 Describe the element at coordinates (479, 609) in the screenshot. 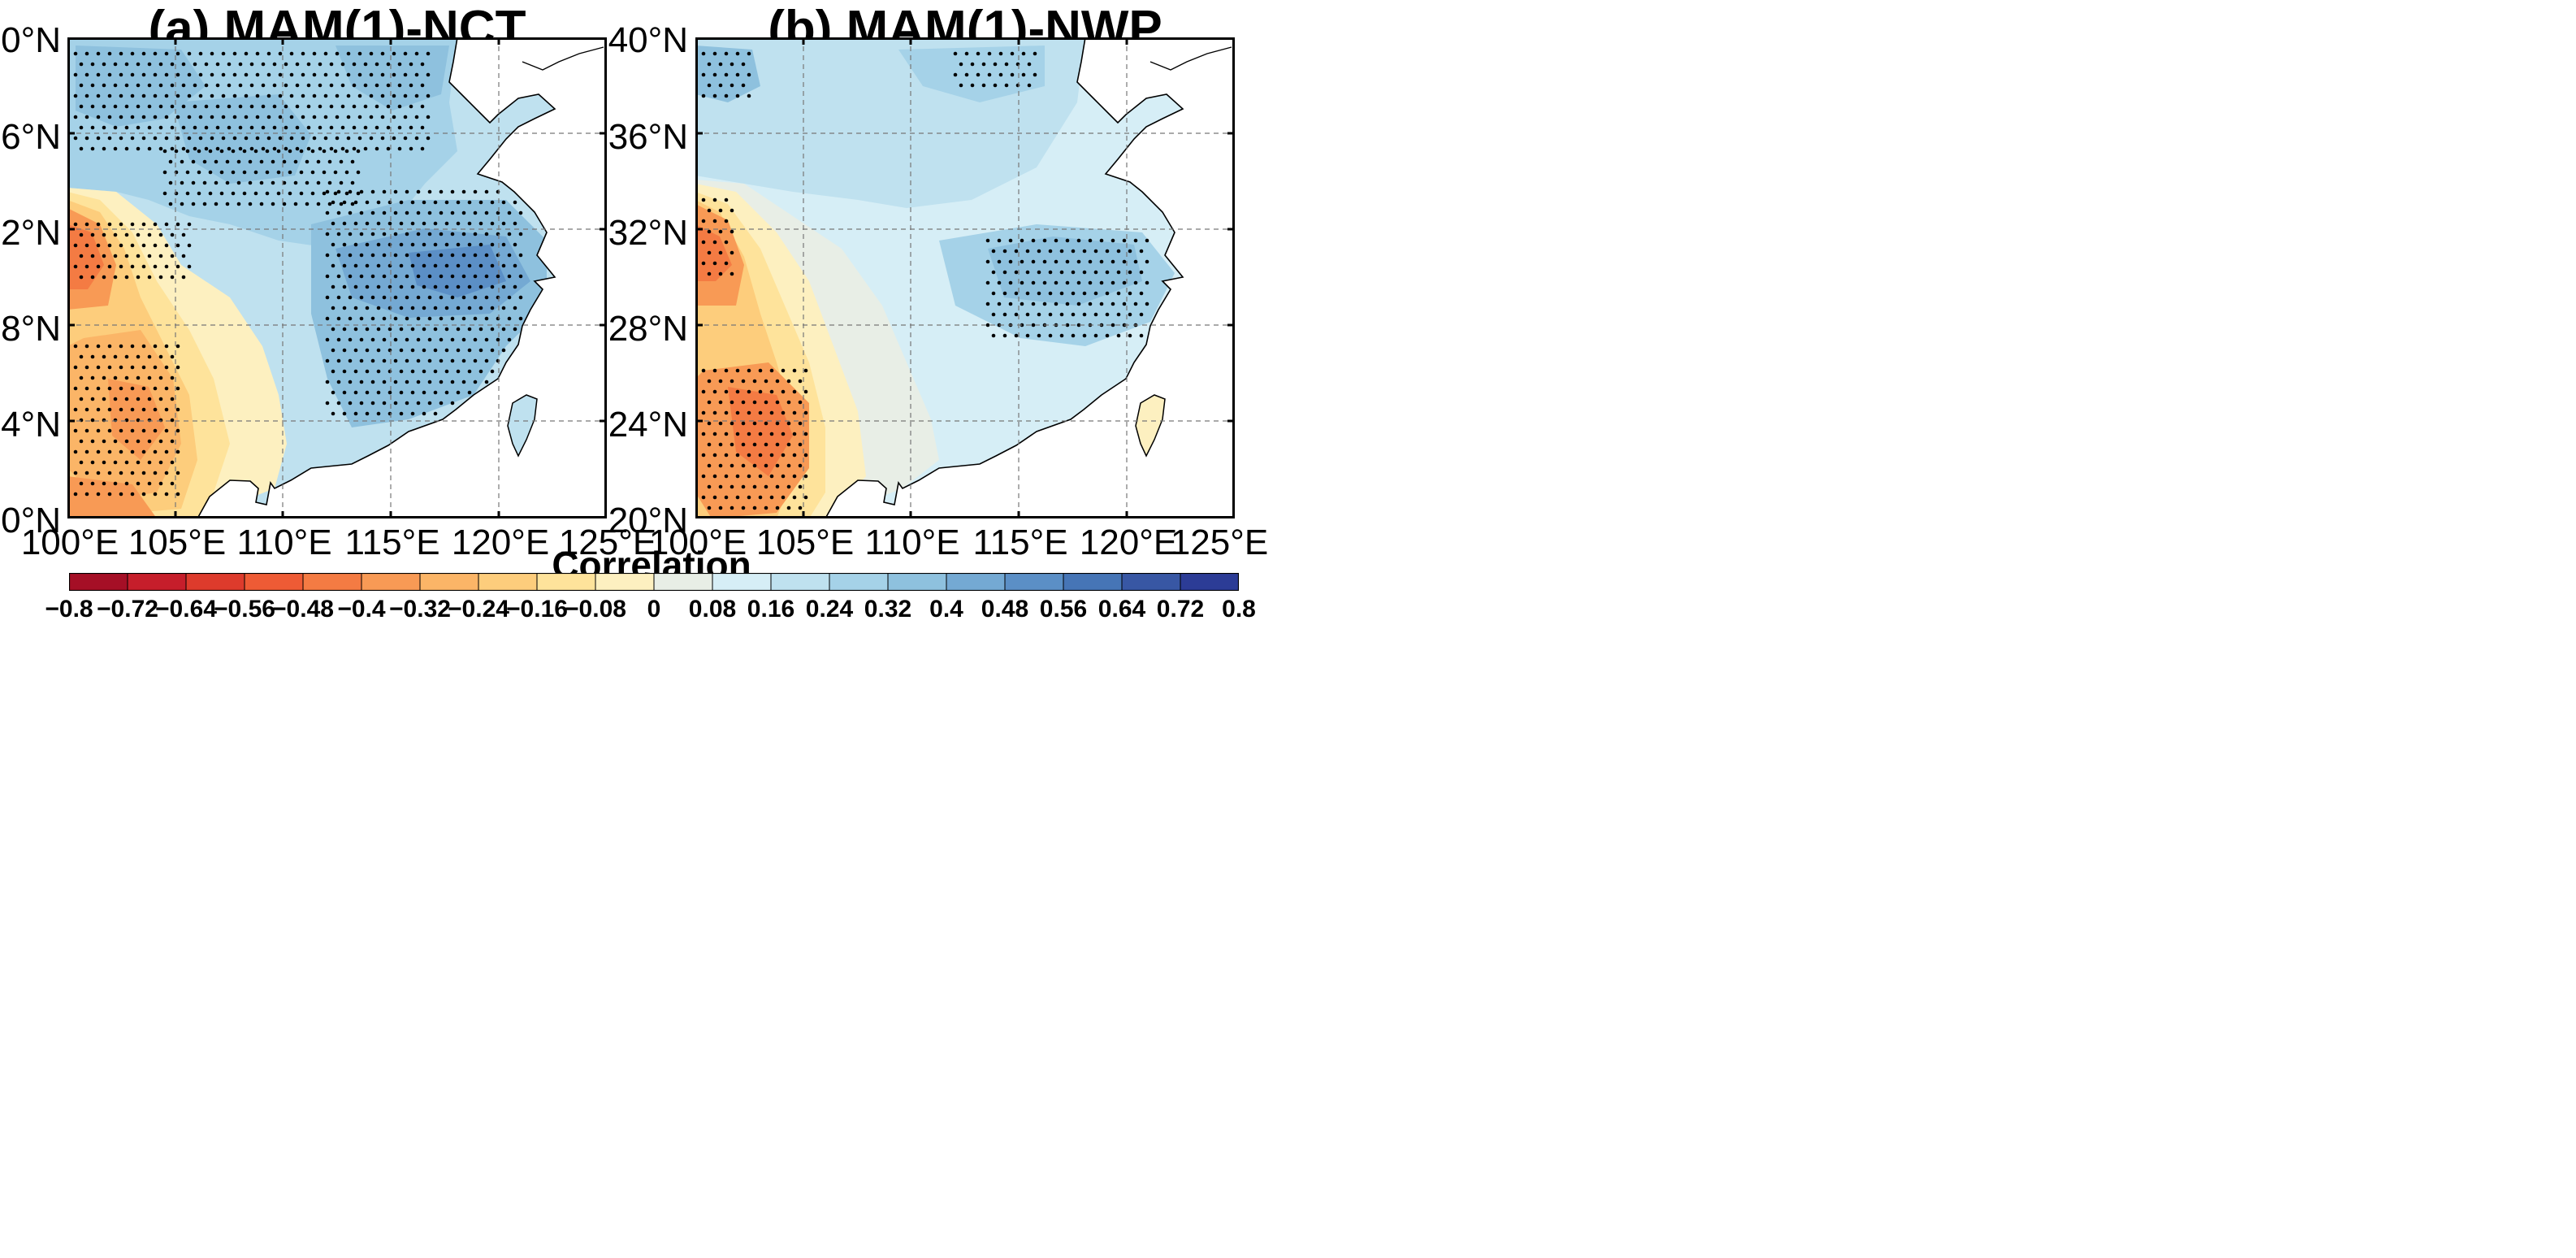

I see `colorbar-label: −0.24` at that location.